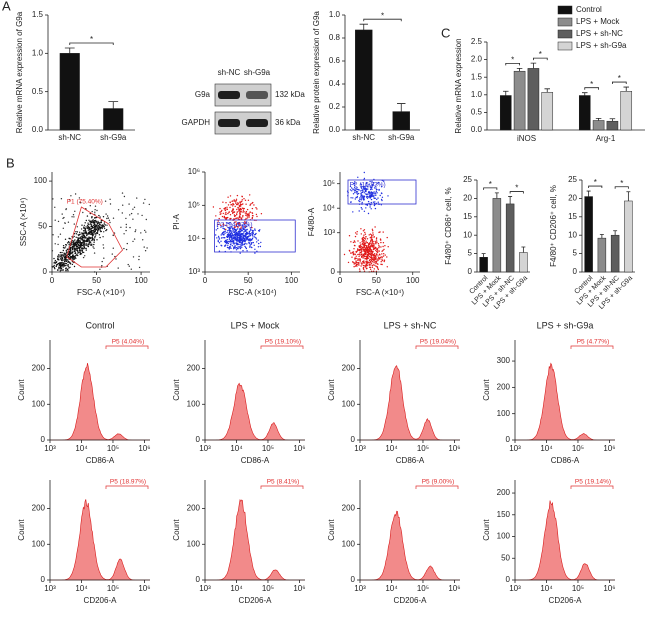 This screenshot has height=617, width=650. I want to click on gate, so click(127, 487).